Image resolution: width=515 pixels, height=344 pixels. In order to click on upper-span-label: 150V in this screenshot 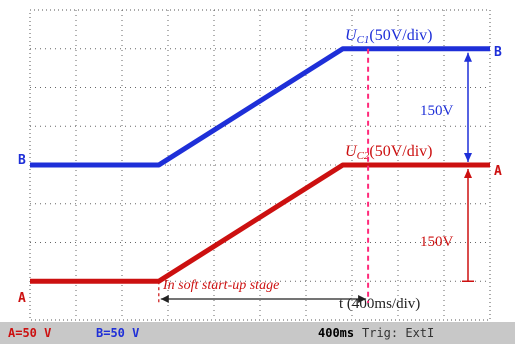, I will do `click(437, 111)`.